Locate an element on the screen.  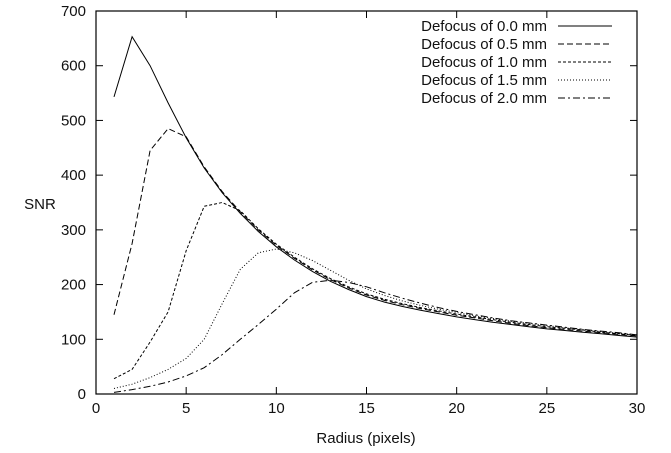
x-tick-label: 0 is located at coordinates (96, 408).